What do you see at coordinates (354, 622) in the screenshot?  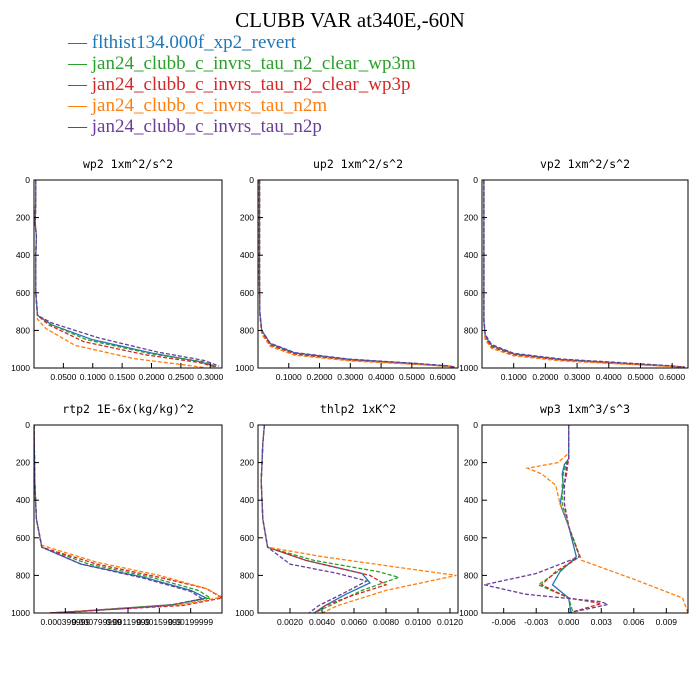 I see `x-tick-label: 0.0060` at bounding box center [354, 622].